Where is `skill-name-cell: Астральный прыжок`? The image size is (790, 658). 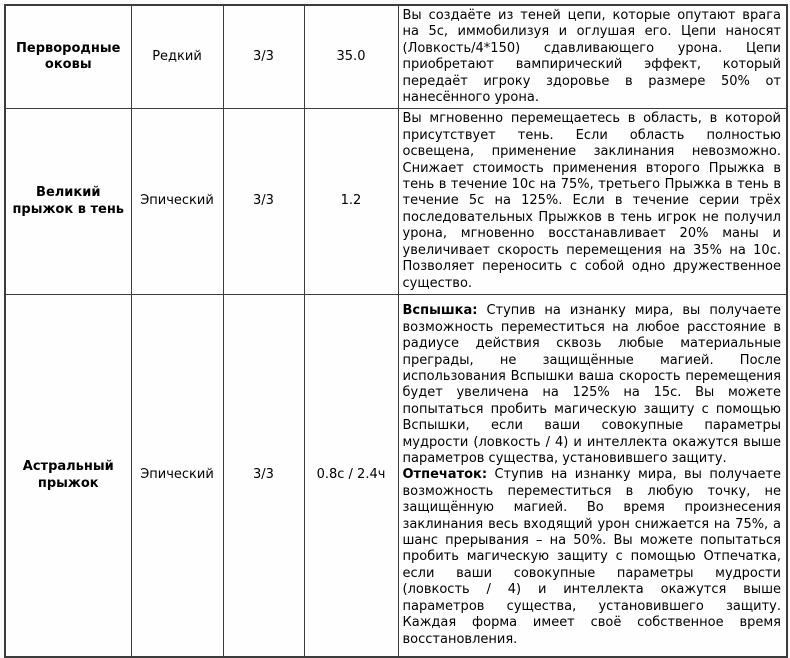
skill-name-cell: Астральный прыжок is located at coordinates (68, 475).